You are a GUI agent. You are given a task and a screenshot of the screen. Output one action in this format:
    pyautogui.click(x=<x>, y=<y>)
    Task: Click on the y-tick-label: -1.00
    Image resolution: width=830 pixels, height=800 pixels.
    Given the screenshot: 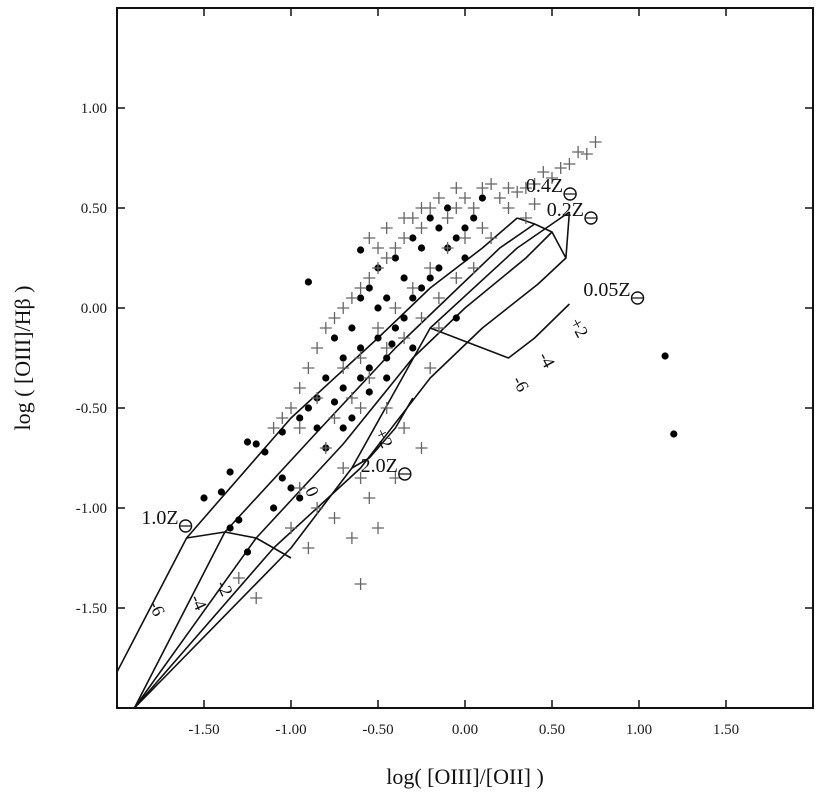 What is the action you would take?
    pyautogui.click(x=91, y=509)
    